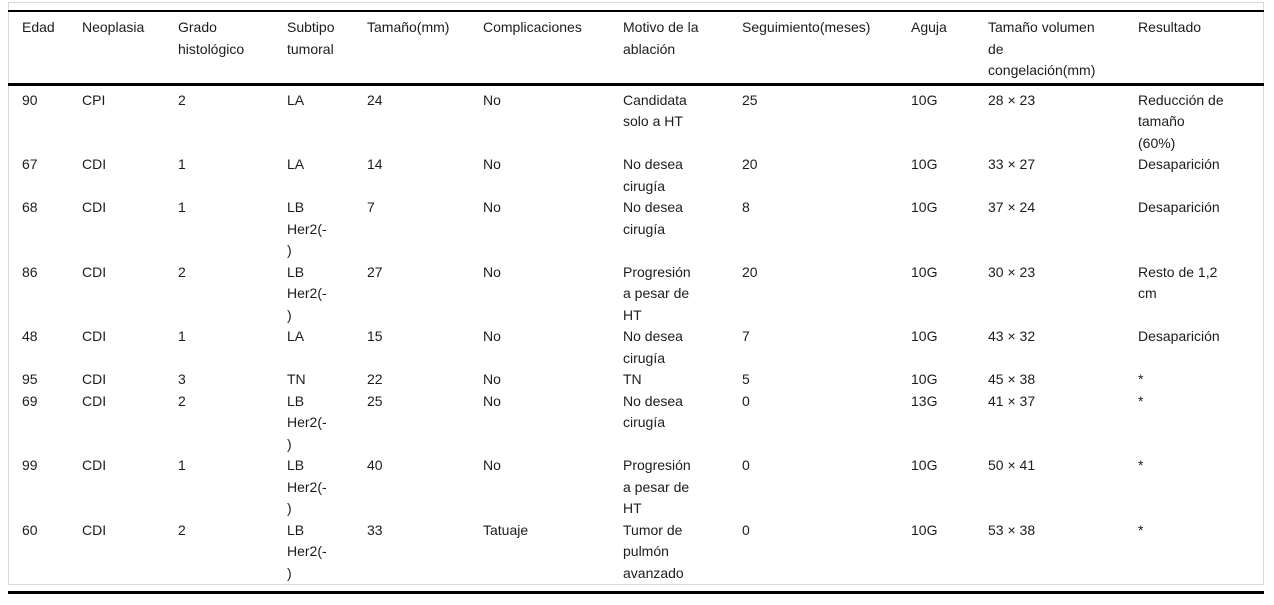 The width and height of the screenshot is (1274, 605). What do you see at coordinates (375, 465) in the screenshot?
I see `cell-tamano-mm: 40` at bounding box center [375, 465].